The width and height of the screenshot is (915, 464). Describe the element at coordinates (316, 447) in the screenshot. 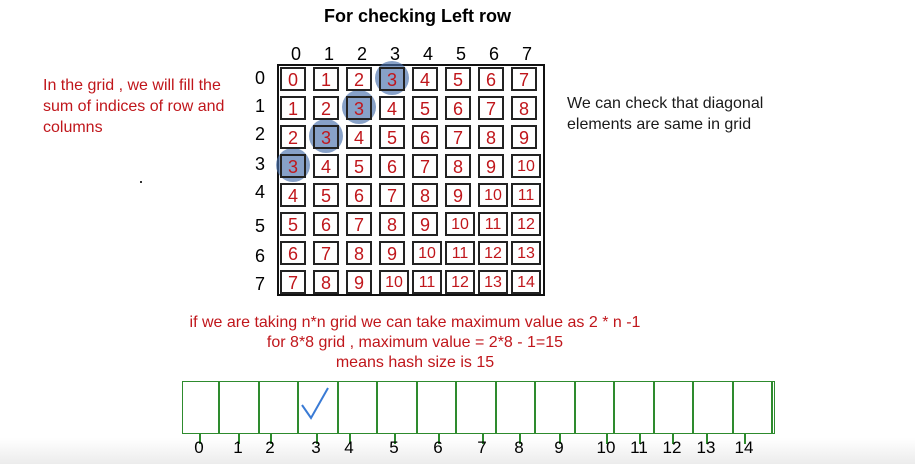

I see `hash-index-label: 3` at that location.